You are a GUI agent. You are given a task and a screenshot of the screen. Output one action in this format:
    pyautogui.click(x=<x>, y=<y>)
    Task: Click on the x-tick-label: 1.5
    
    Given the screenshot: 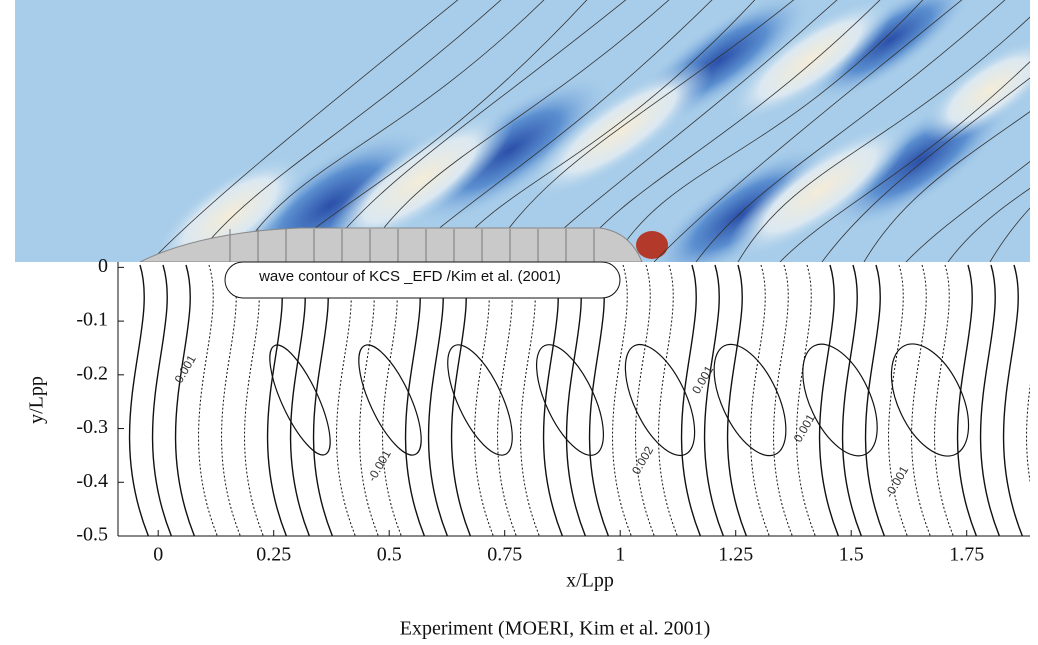 What is the action you would take?
    pyautogui.click(x=851, y=555)
    